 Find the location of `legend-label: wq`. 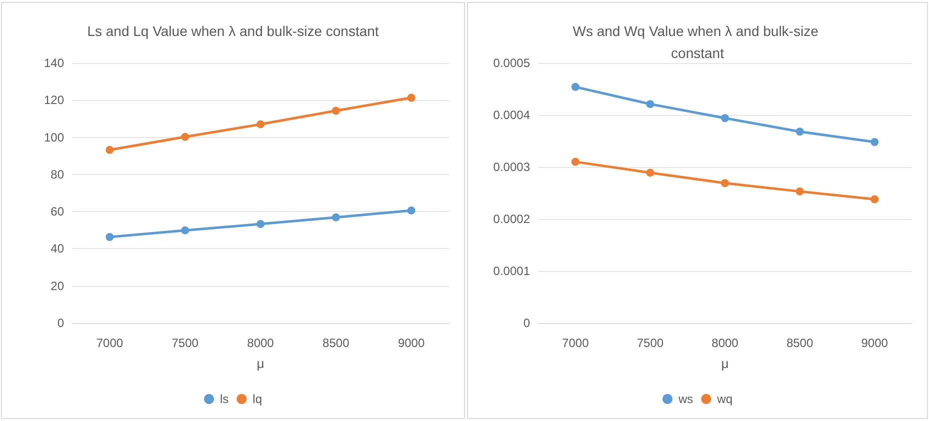

legend-label: wq is located at coordinates (724, 399).